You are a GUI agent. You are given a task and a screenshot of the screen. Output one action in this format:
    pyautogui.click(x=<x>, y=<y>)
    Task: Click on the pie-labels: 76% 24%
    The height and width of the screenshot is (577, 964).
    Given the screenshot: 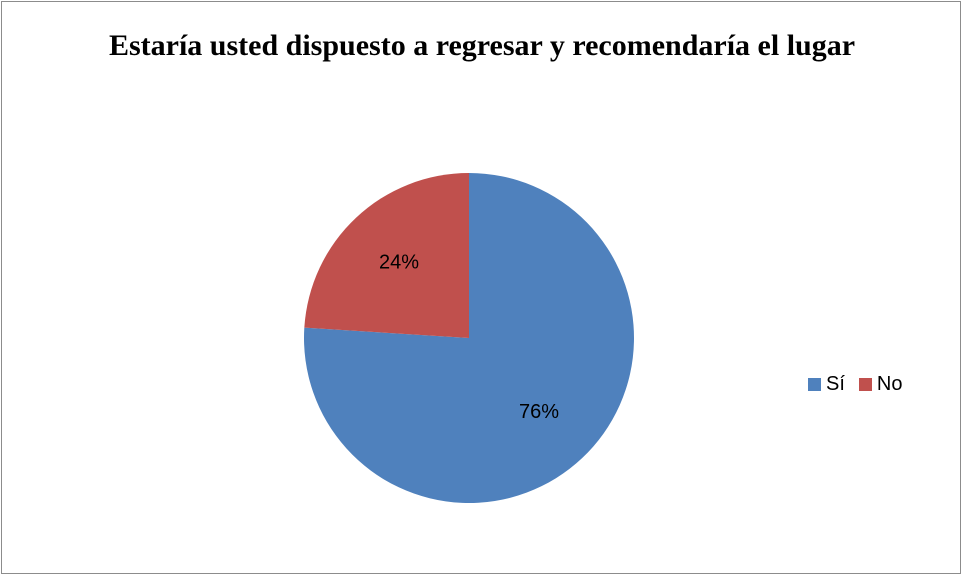 What is the action you would take?
    pyautogui.click(x=469, y=337)
    